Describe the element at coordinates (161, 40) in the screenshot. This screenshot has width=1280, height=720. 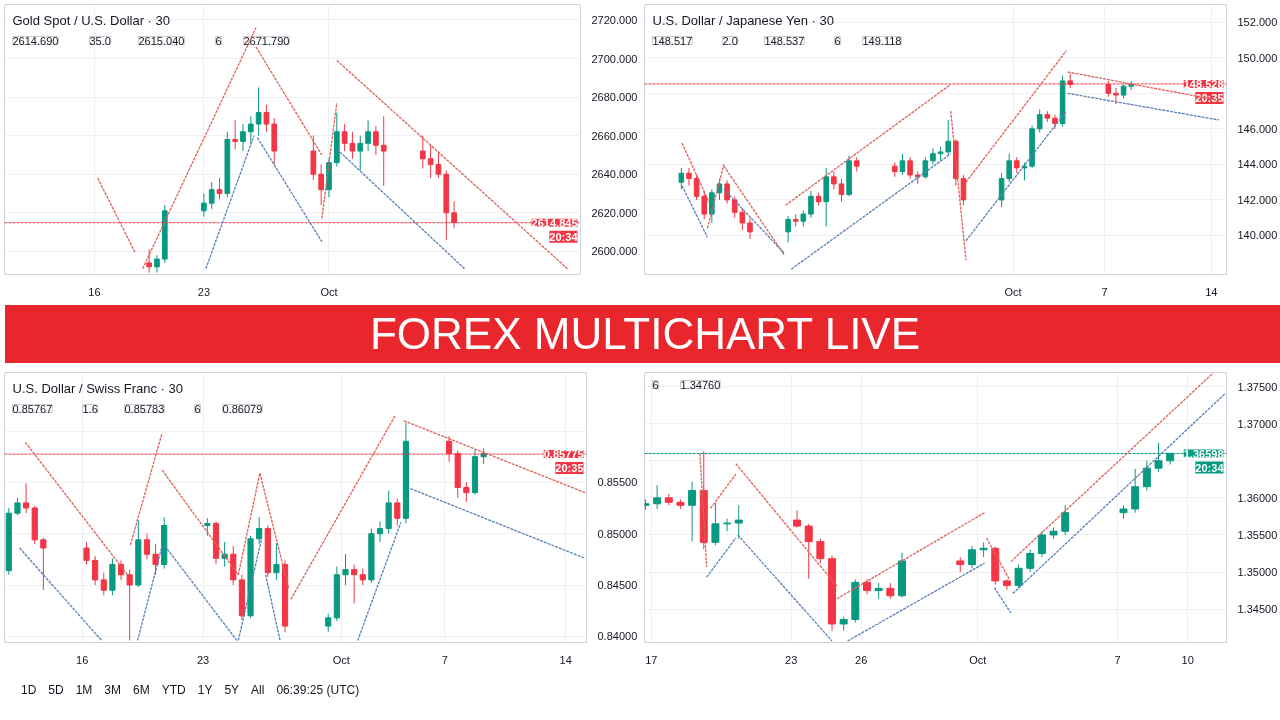
I see `annotation: 2615.040` at that location.